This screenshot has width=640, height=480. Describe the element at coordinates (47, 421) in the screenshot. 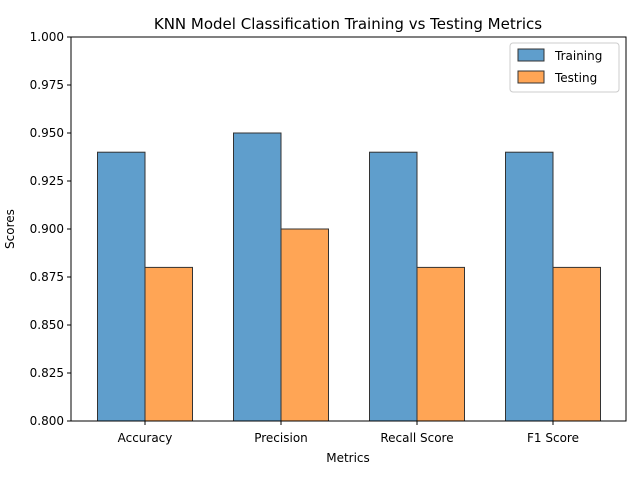

I see `y-tick-label: 0.800` at that location.